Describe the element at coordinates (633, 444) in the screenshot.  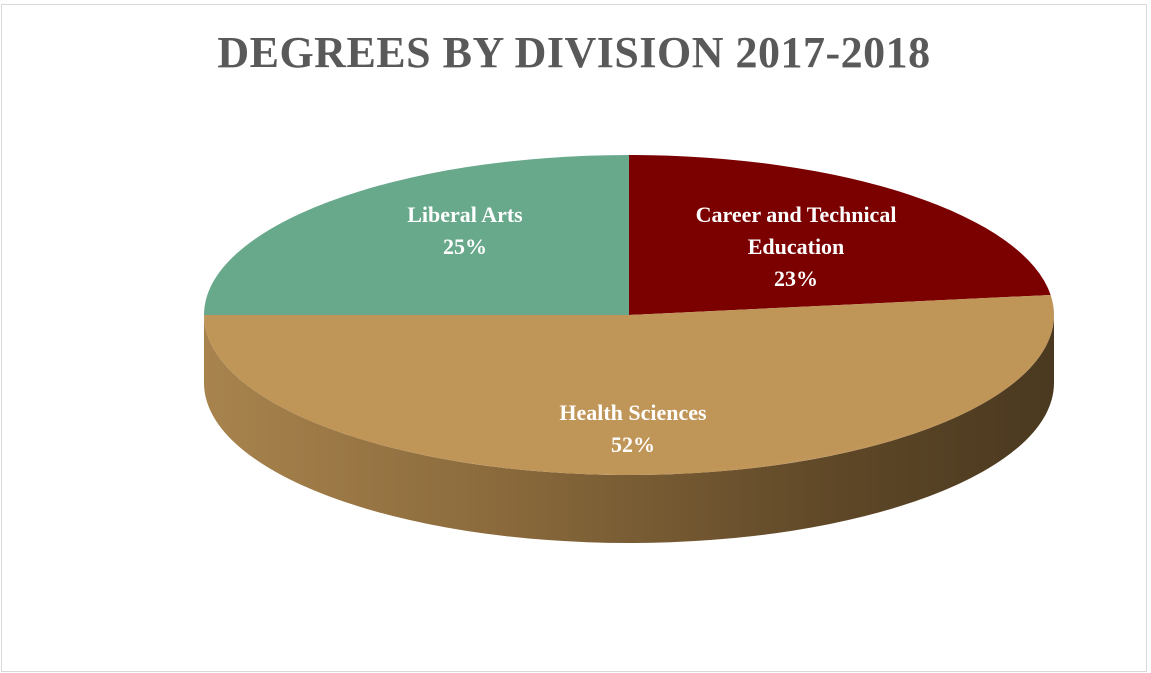
I see `data-label-health-sciences-value: 52%` at that location.